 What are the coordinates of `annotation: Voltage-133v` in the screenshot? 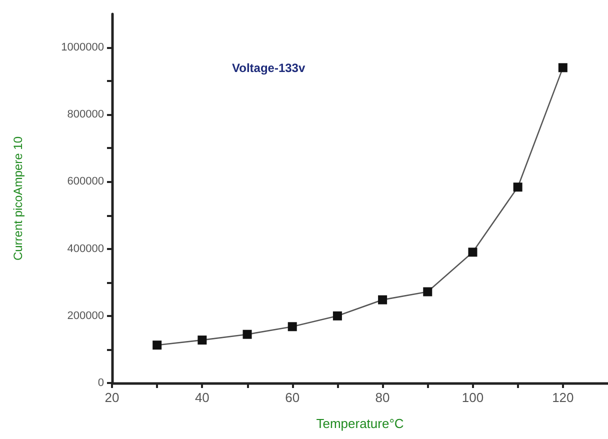 It's located at (269, 68).